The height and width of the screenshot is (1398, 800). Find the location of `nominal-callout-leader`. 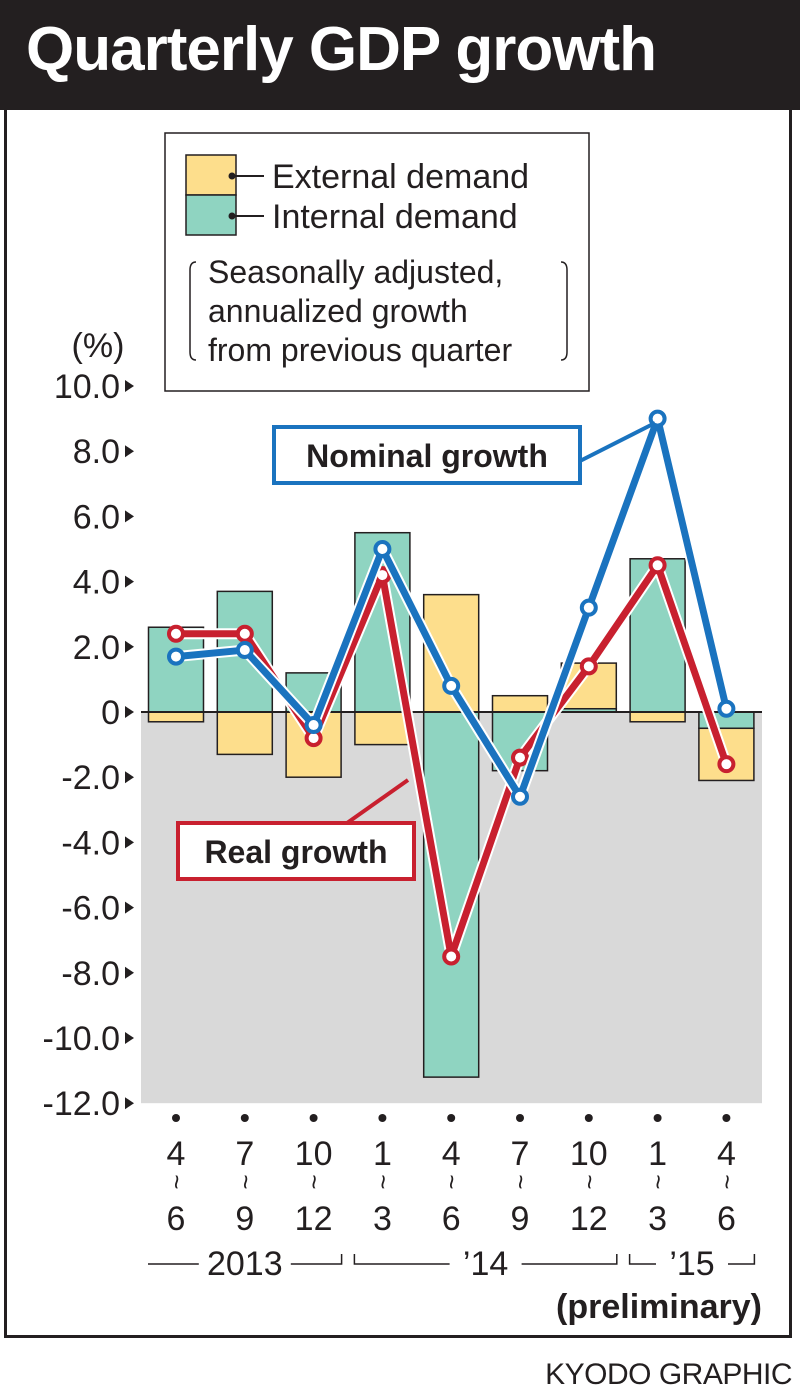

nominal-callout-leader is located at coordinates (616, 442).